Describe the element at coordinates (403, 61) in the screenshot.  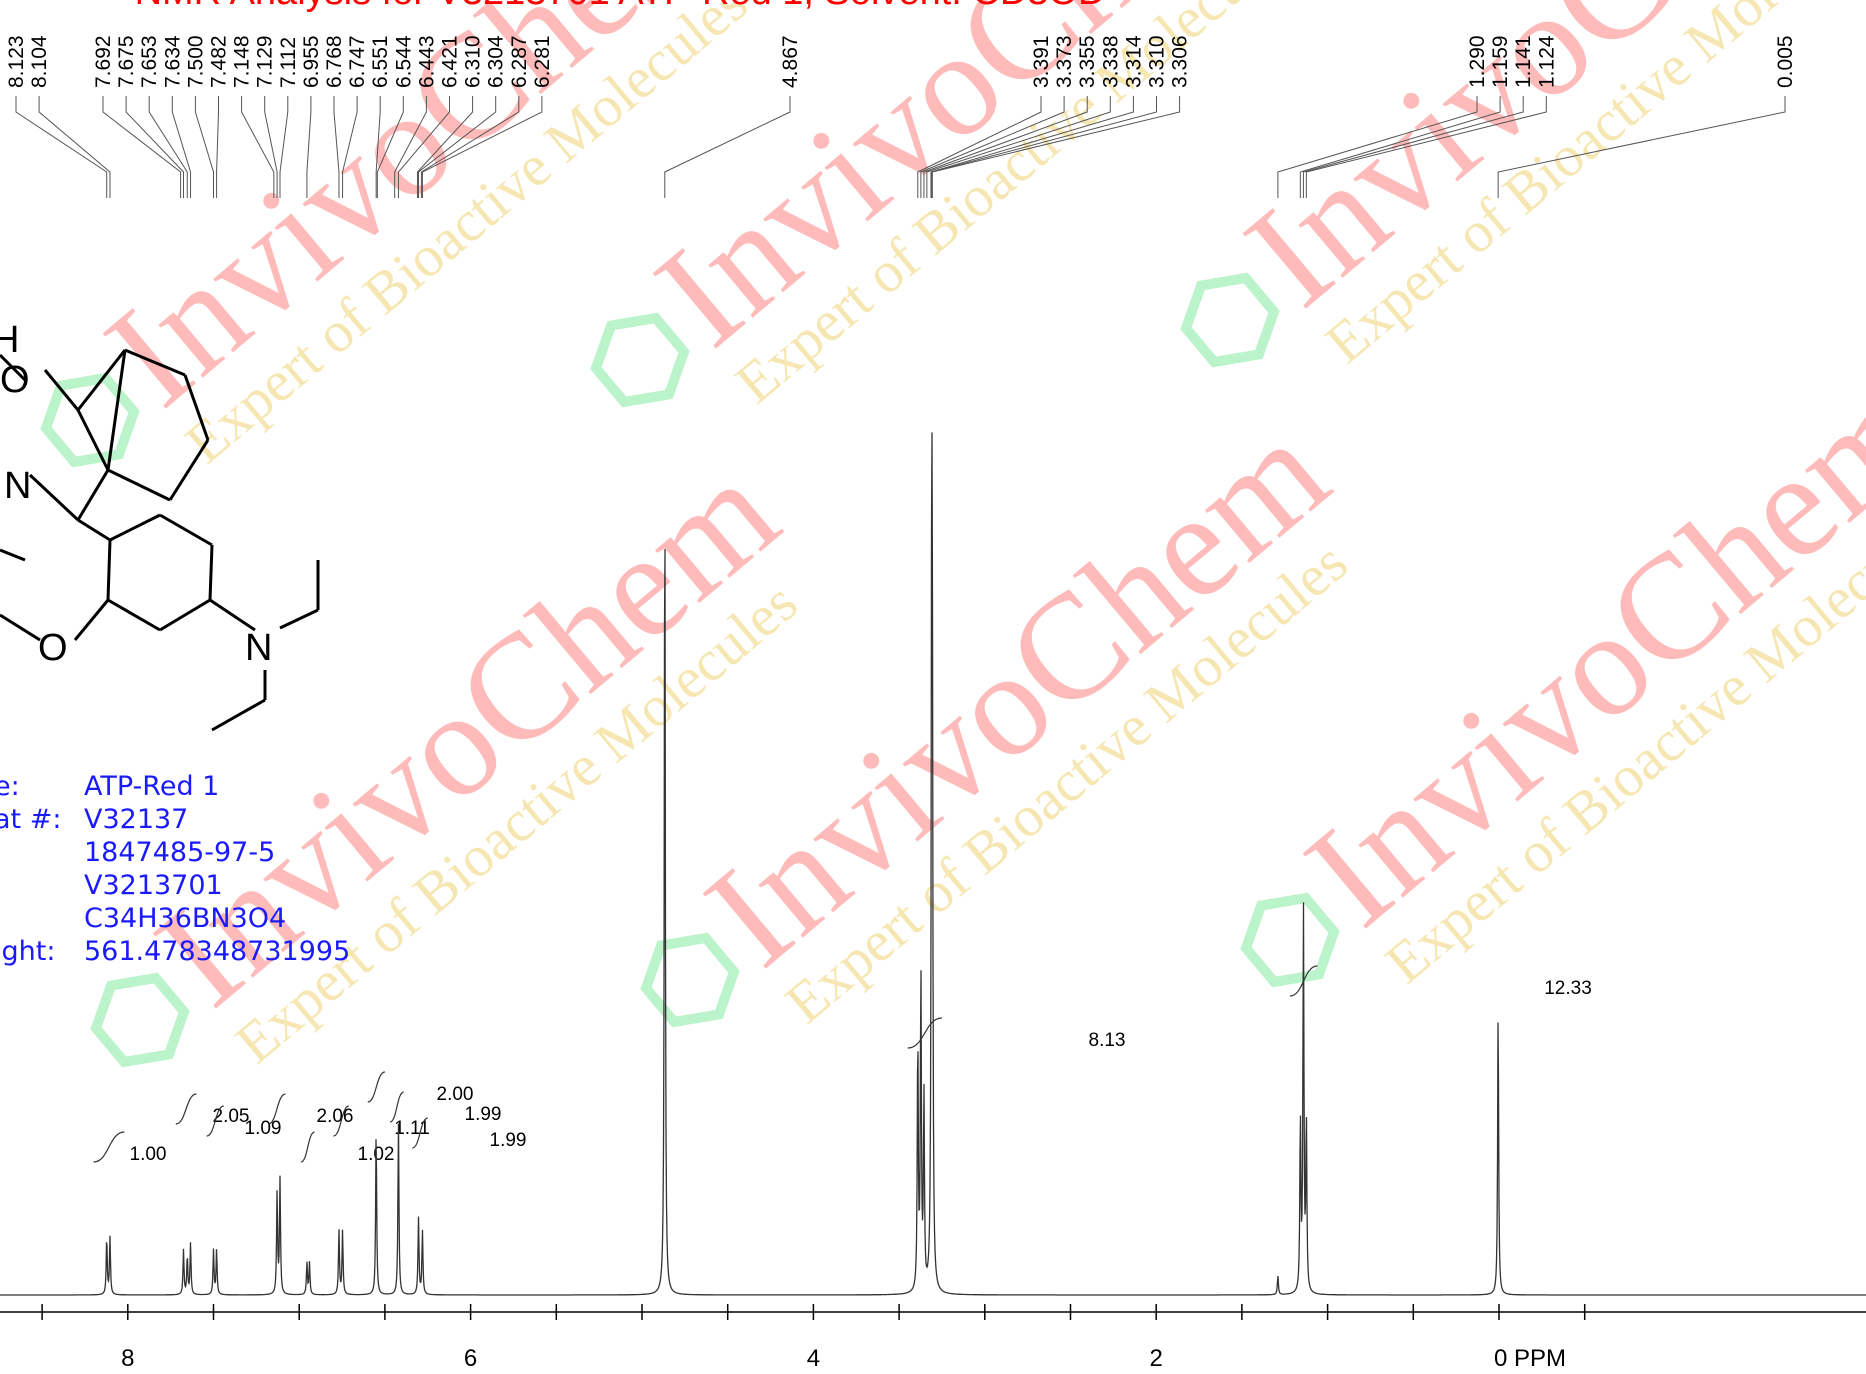
I see `peak-label: 6.544` at that location.